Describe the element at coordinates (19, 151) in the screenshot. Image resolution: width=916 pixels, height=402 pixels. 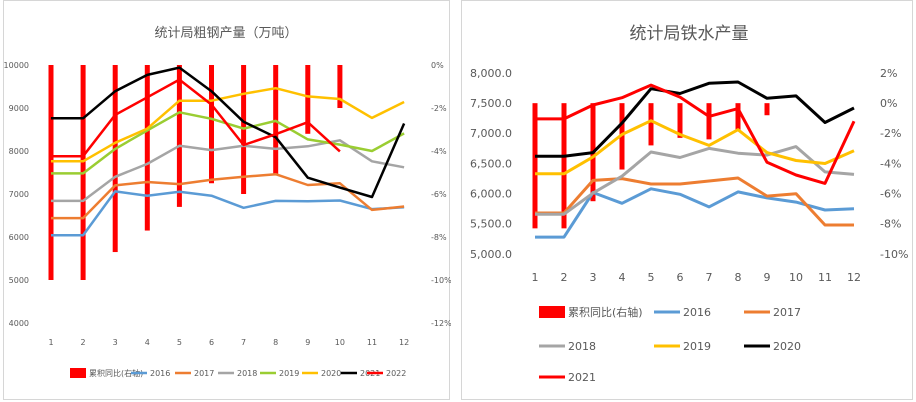
I see `y-tick-label: 8000` at that location.